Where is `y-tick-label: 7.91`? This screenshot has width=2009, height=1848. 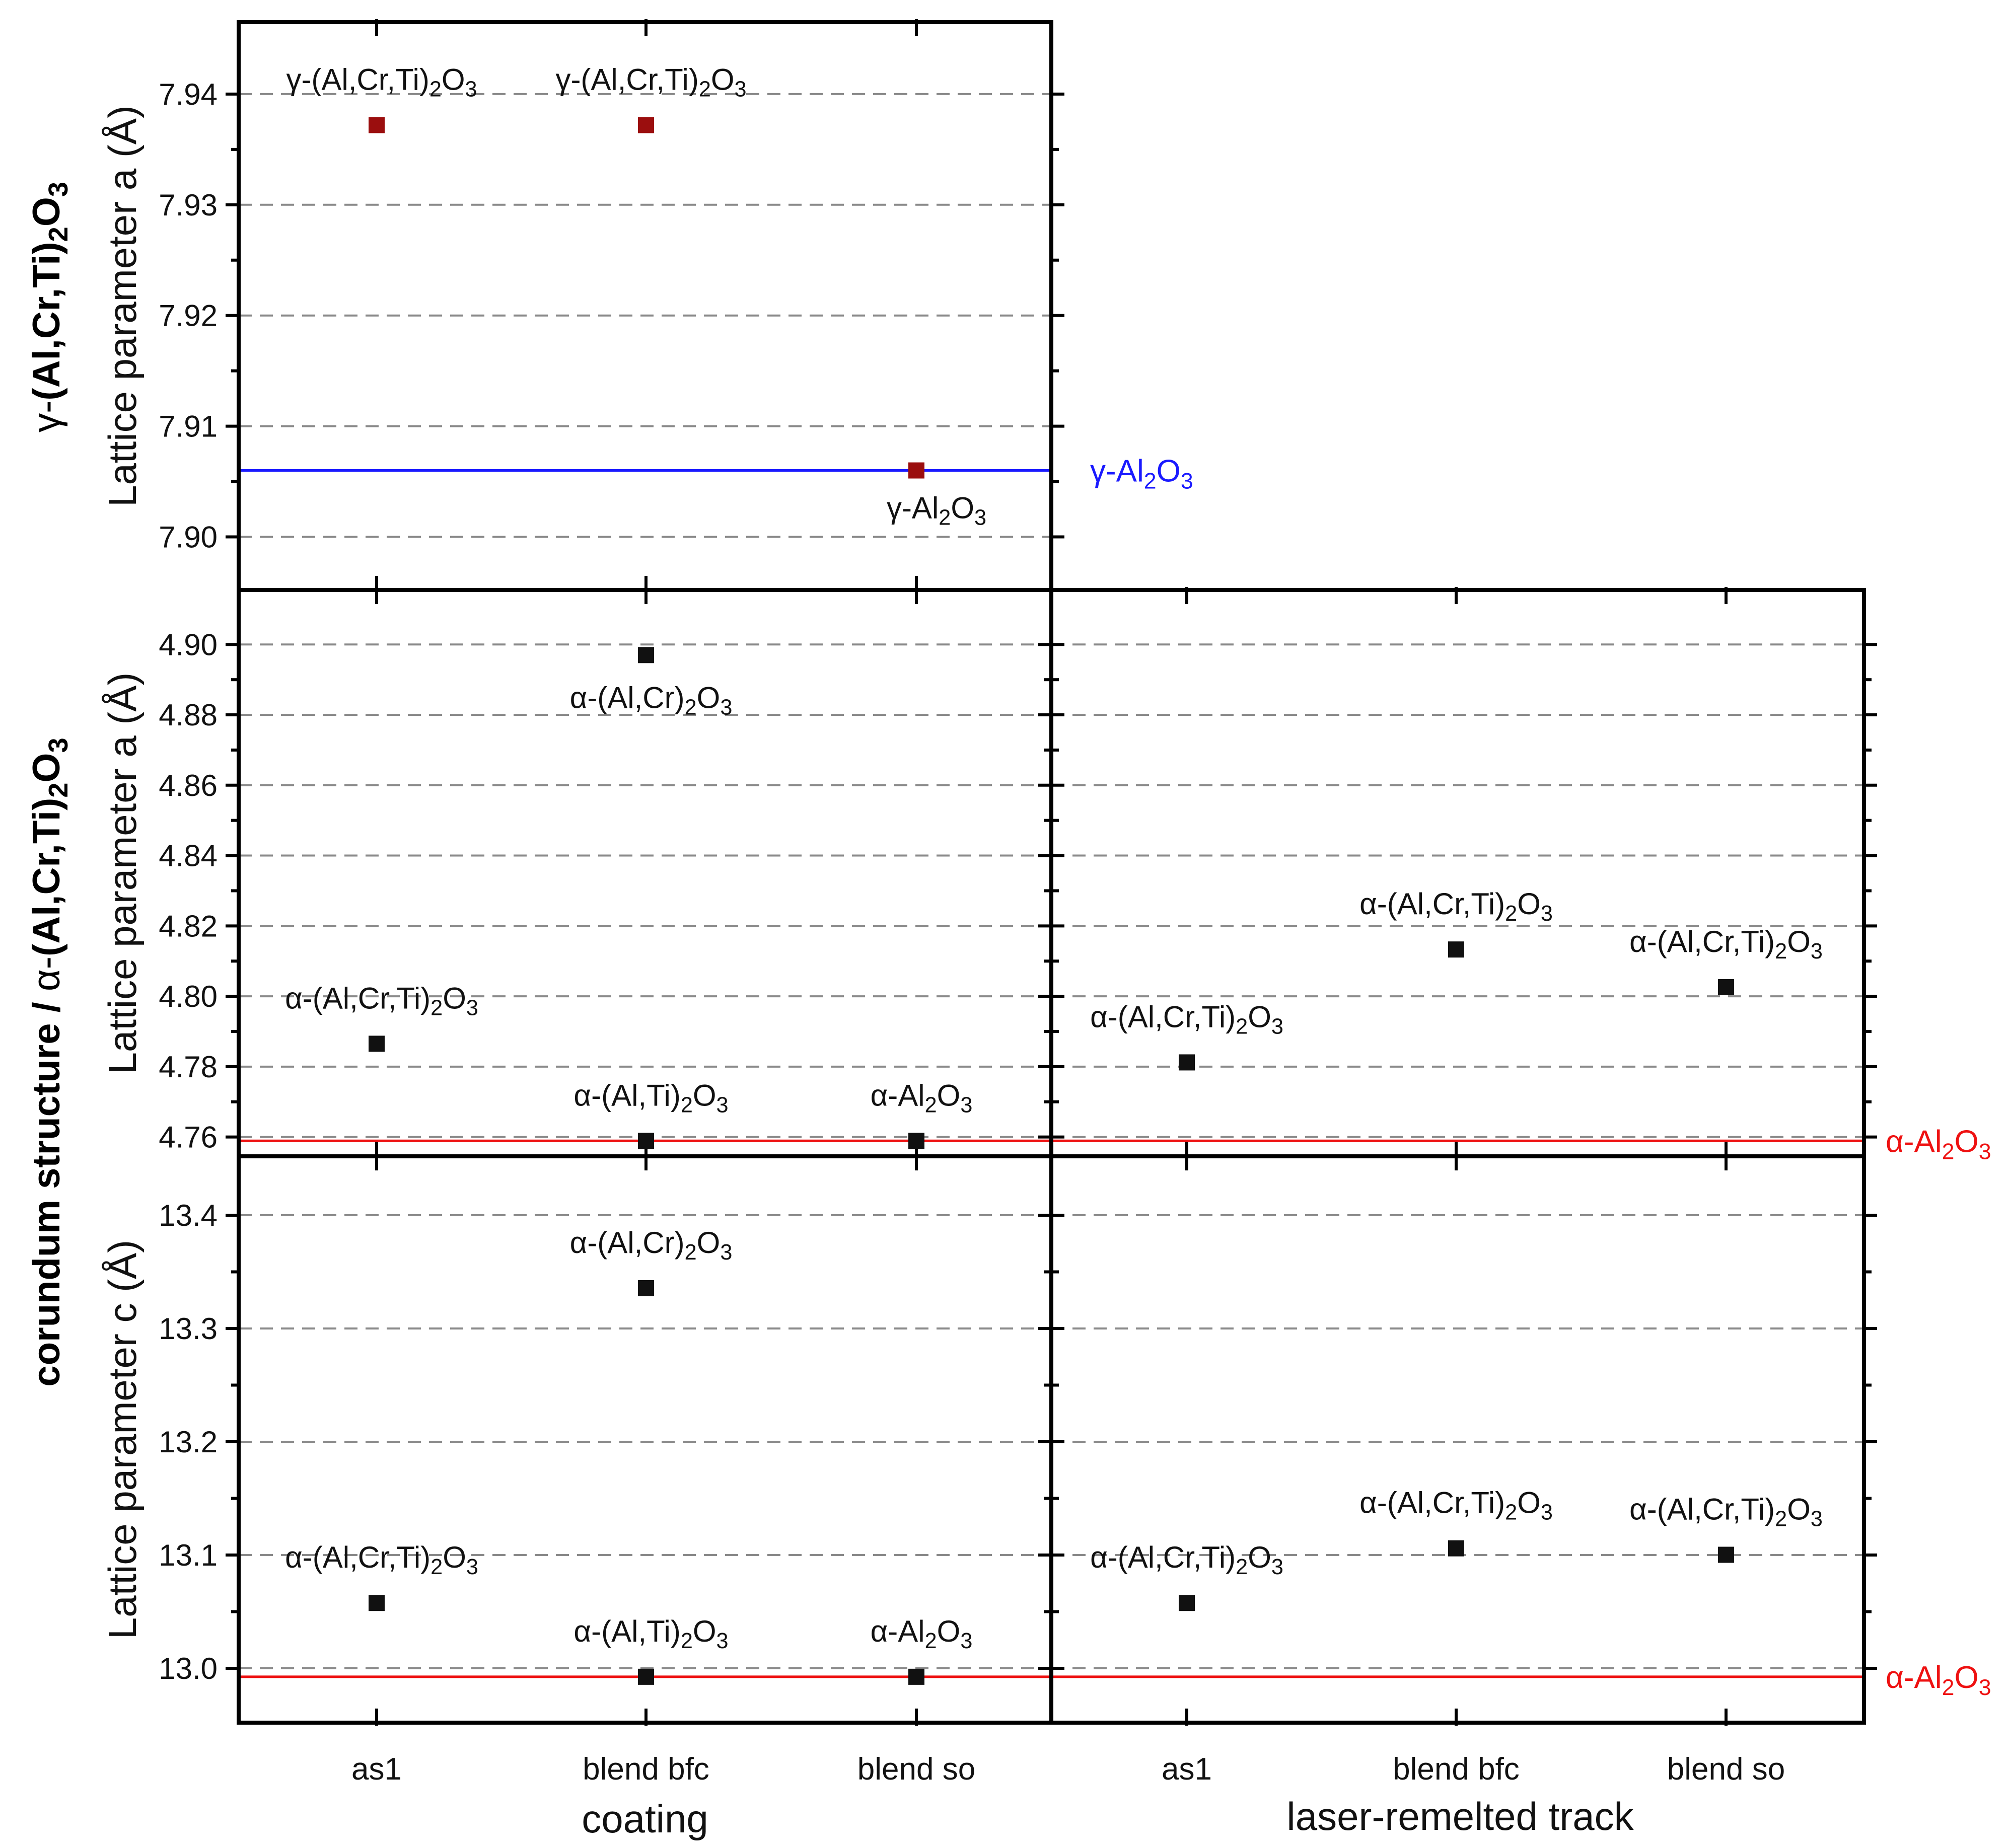
y-tick-label: 7.91 is located at coordinates (188, 426).